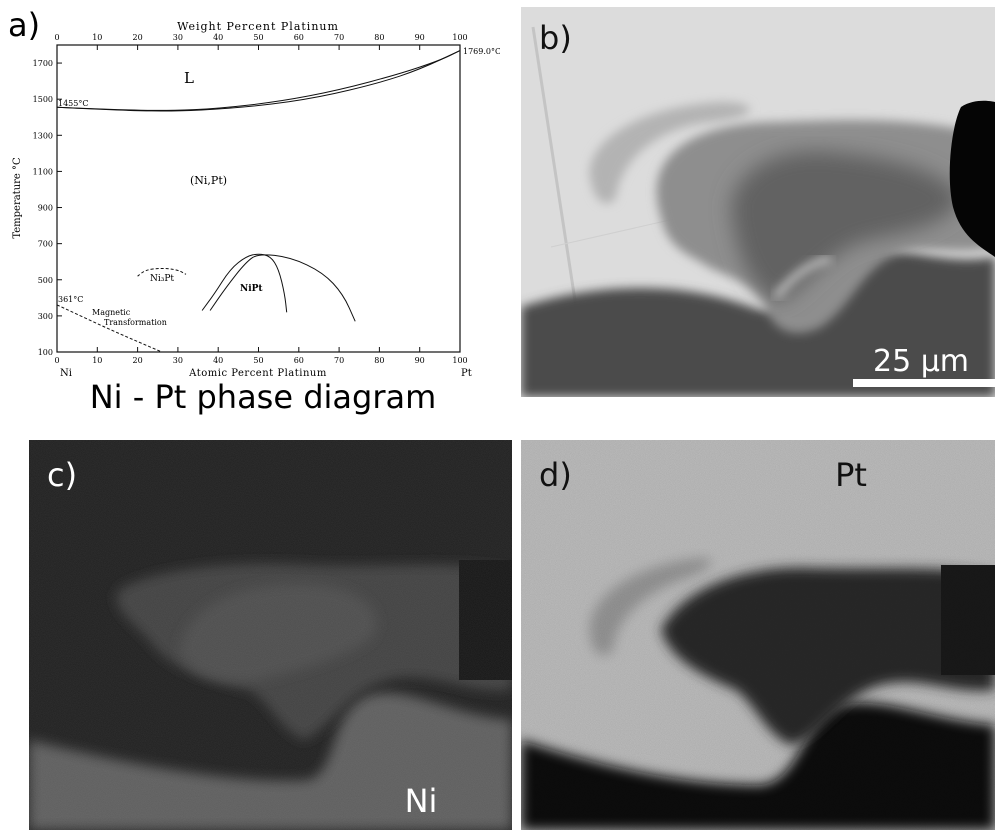 This screenshot has height=830, width=995. What do you see at coordinates (851, 475) in the screenshot?
I see `pt-element-label: Pt` at bounding box center [851, 475].